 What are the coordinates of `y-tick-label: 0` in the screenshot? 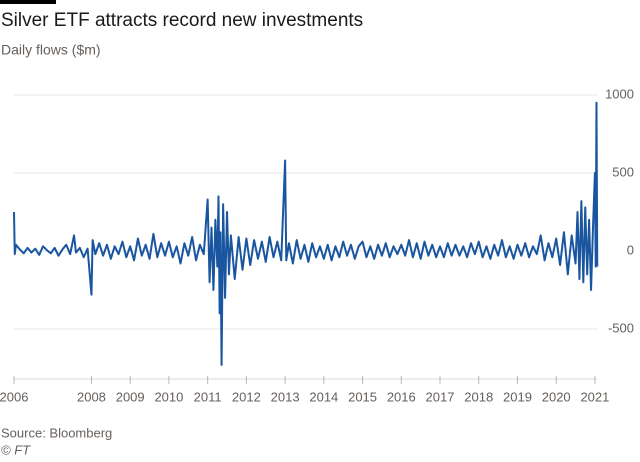 It's located at (630, 249).